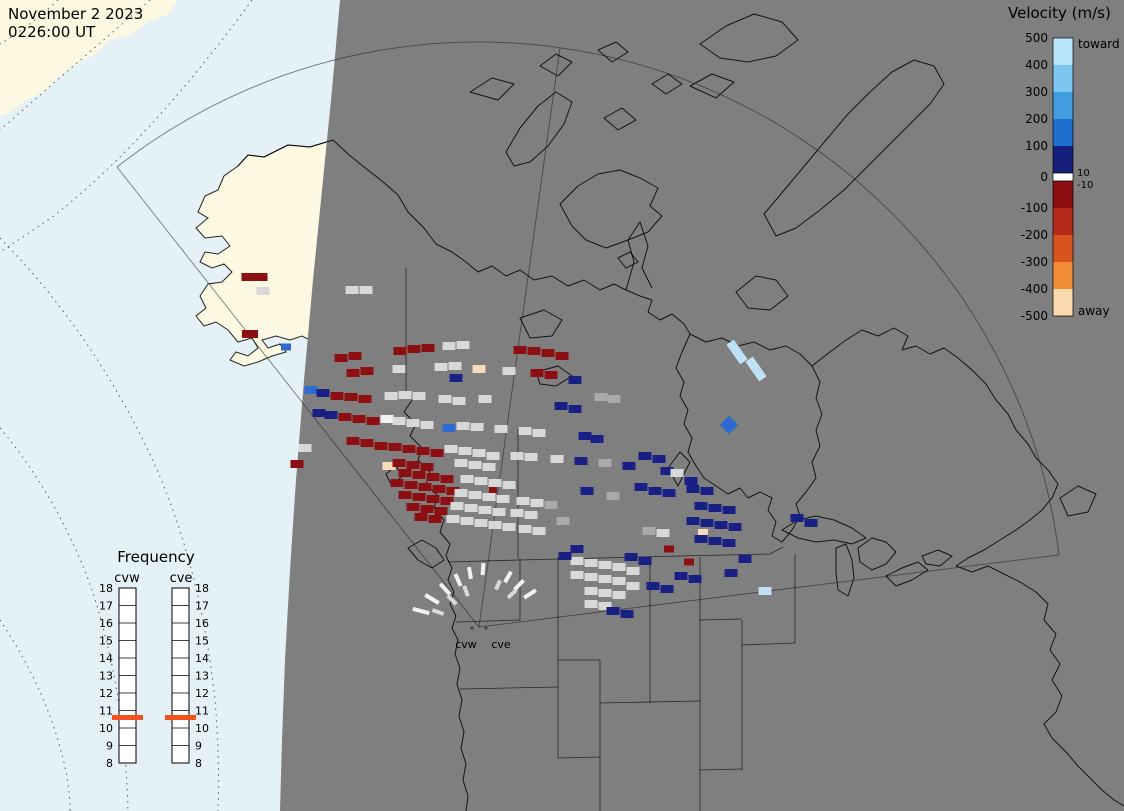 The image size is (1124, 811). I want to click on frequency-legend-title: Frequency, so click(156, 557).